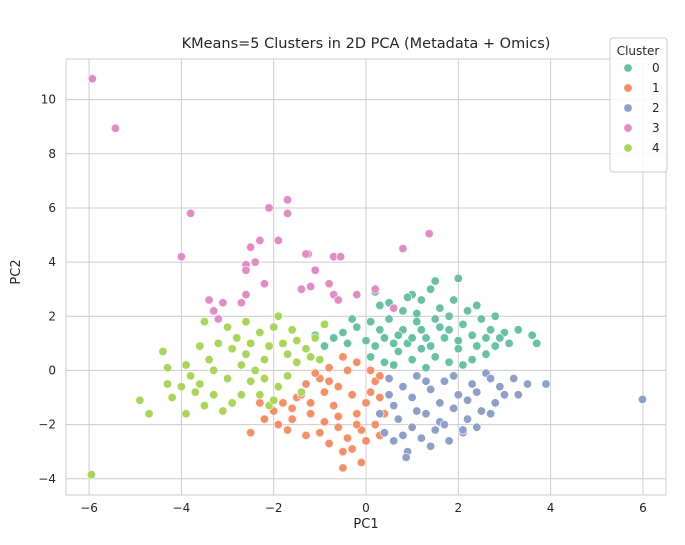 Image resolution: width=685 pixels, height=545 pixels. What do you see at coordinates (52, 208) in the screenshot?
I see `y-tick-label: 6` at bounding box center [52, 208].